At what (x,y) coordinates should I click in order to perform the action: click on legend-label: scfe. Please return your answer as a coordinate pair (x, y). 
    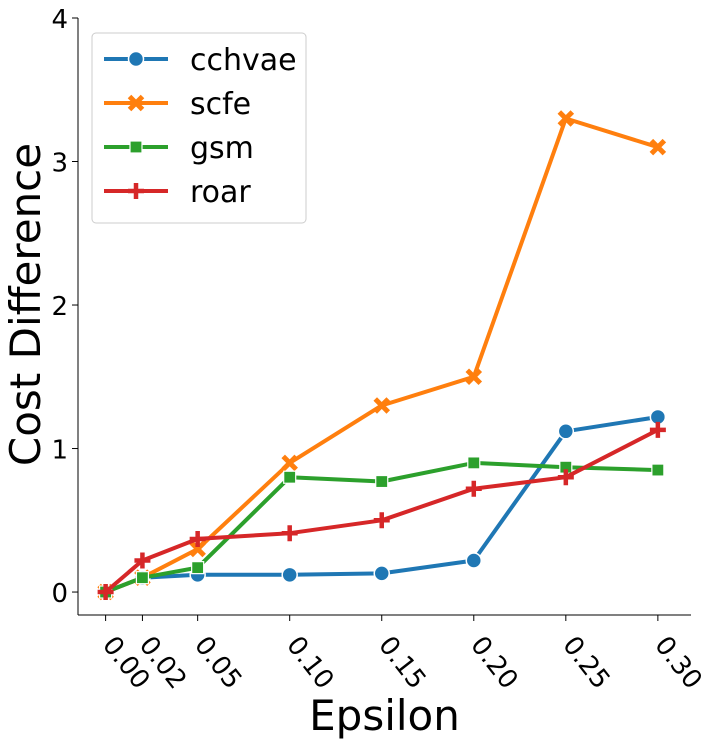
    Looking at the image, I should click on (220, 104).